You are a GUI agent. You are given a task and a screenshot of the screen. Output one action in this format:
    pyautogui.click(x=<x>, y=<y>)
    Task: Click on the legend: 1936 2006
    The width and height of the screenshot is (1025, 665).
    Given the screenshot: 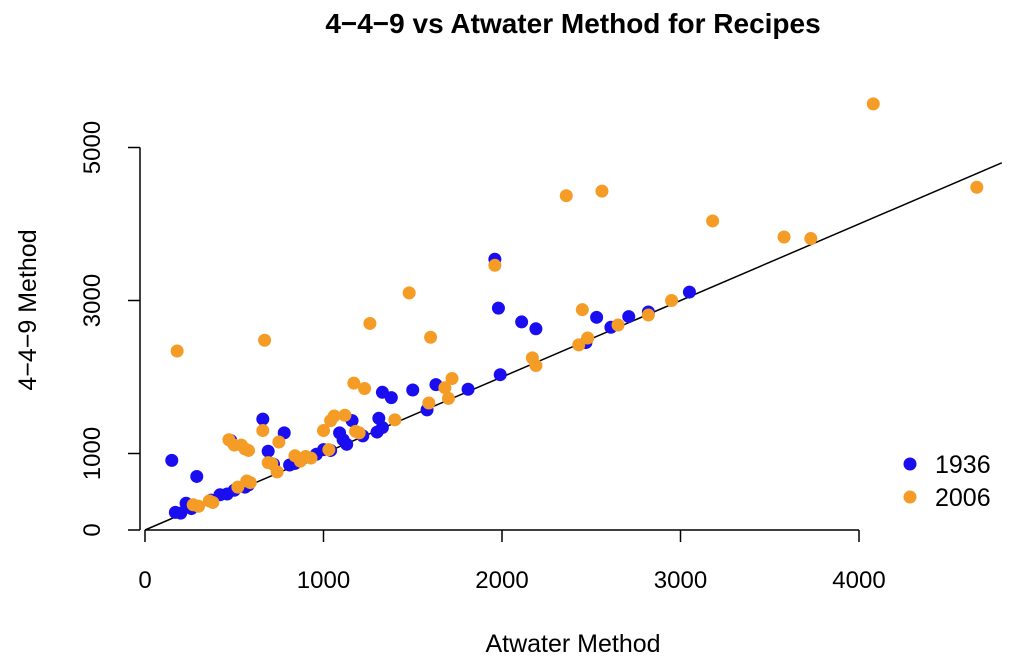 What is the action you would take?
    pyautogui.click(x=947, y=481)
    